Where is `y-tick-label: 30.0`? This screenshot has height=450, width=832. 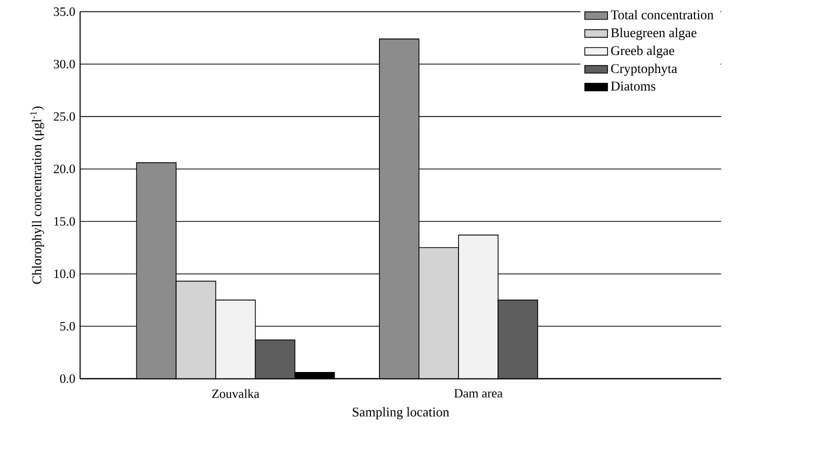
y-tick-label: 30.0 is located at coordinates (64, 64).